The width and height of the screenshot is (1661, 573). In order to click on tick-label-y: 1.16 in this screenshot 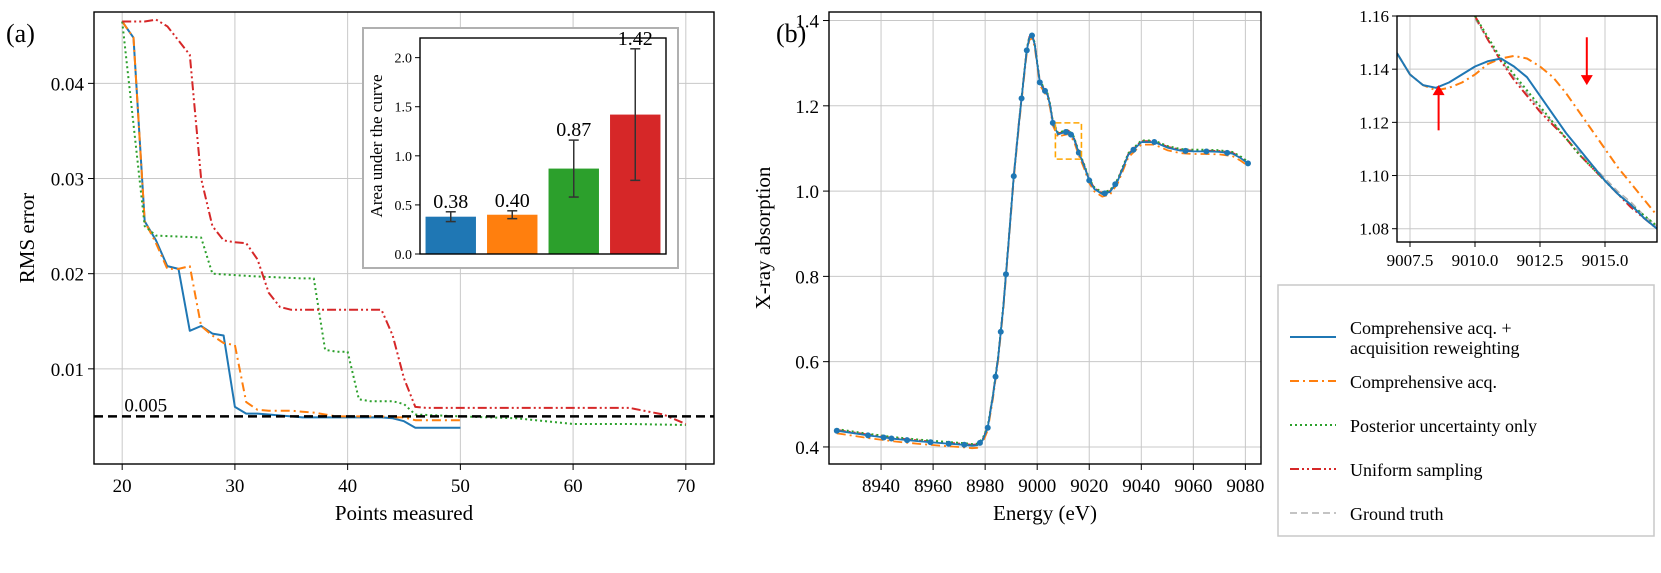, I will do `click(1374, 16)`.